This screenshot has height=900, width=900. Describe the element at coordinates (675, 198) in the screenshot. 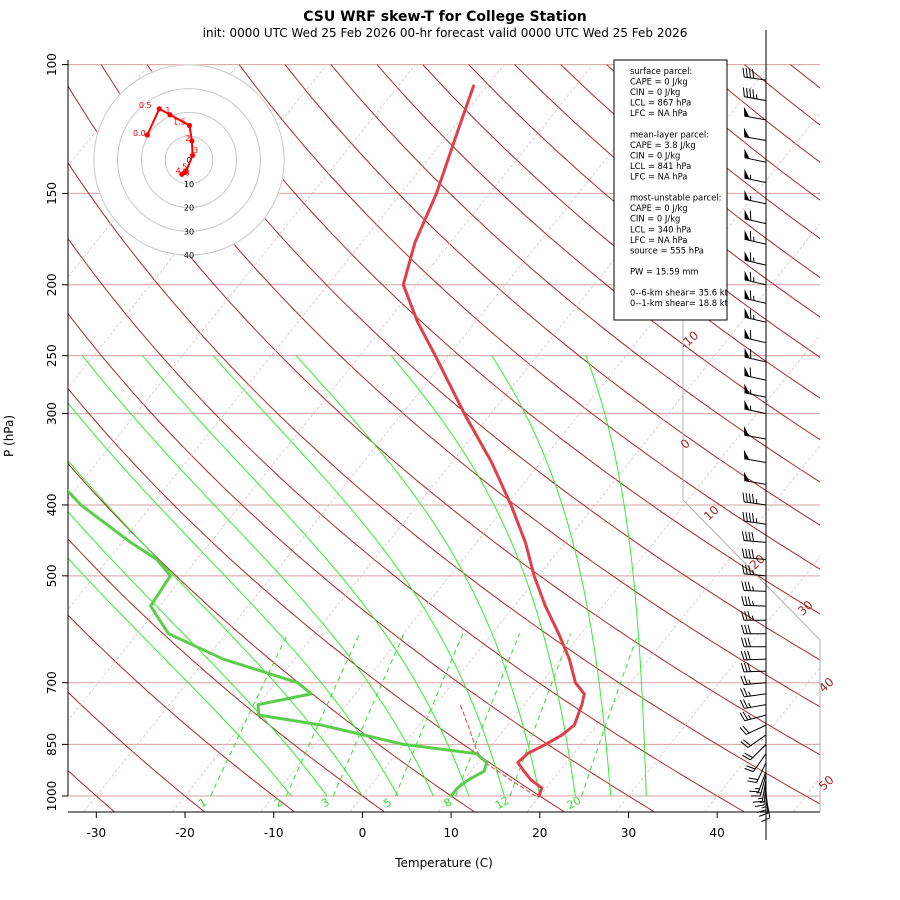

I see `stats-line: most-unstable parcel:` at that location.